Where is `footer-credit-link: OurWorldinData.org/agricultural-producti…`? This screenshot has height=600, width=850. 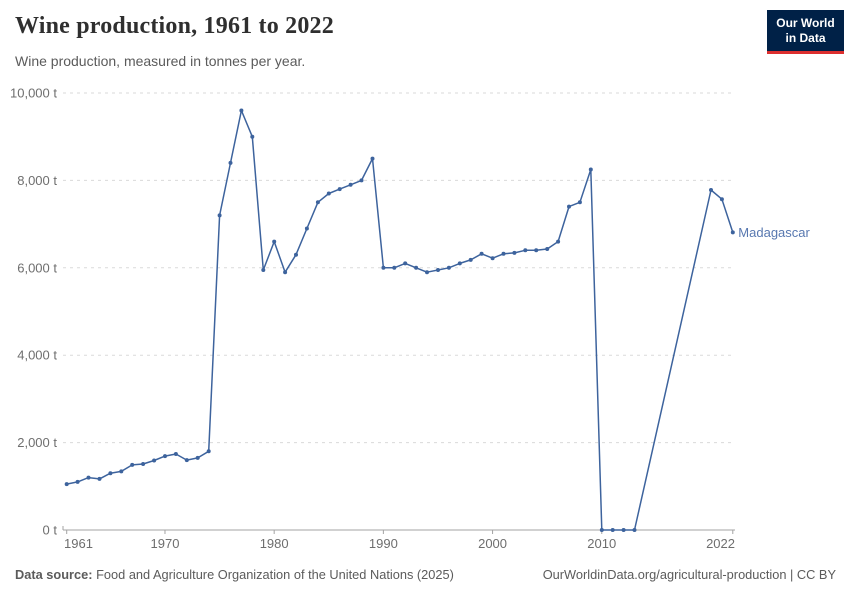 footer-credit-link: OurWorldinData.org/agricultural-producti… is located at coordinates (689, 574).